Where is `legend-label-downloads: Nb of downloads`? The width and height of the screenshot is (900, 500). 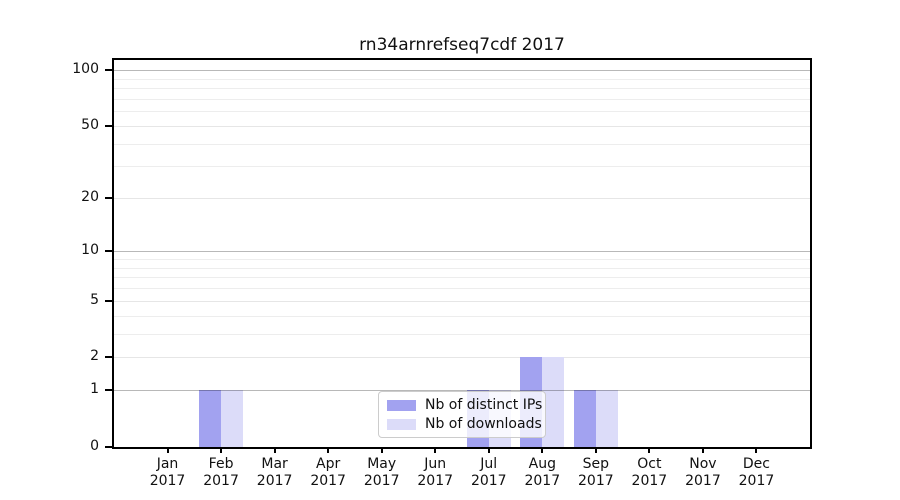 legend-label-downloads: Nb of downloads is located at coordinates (483, 424).